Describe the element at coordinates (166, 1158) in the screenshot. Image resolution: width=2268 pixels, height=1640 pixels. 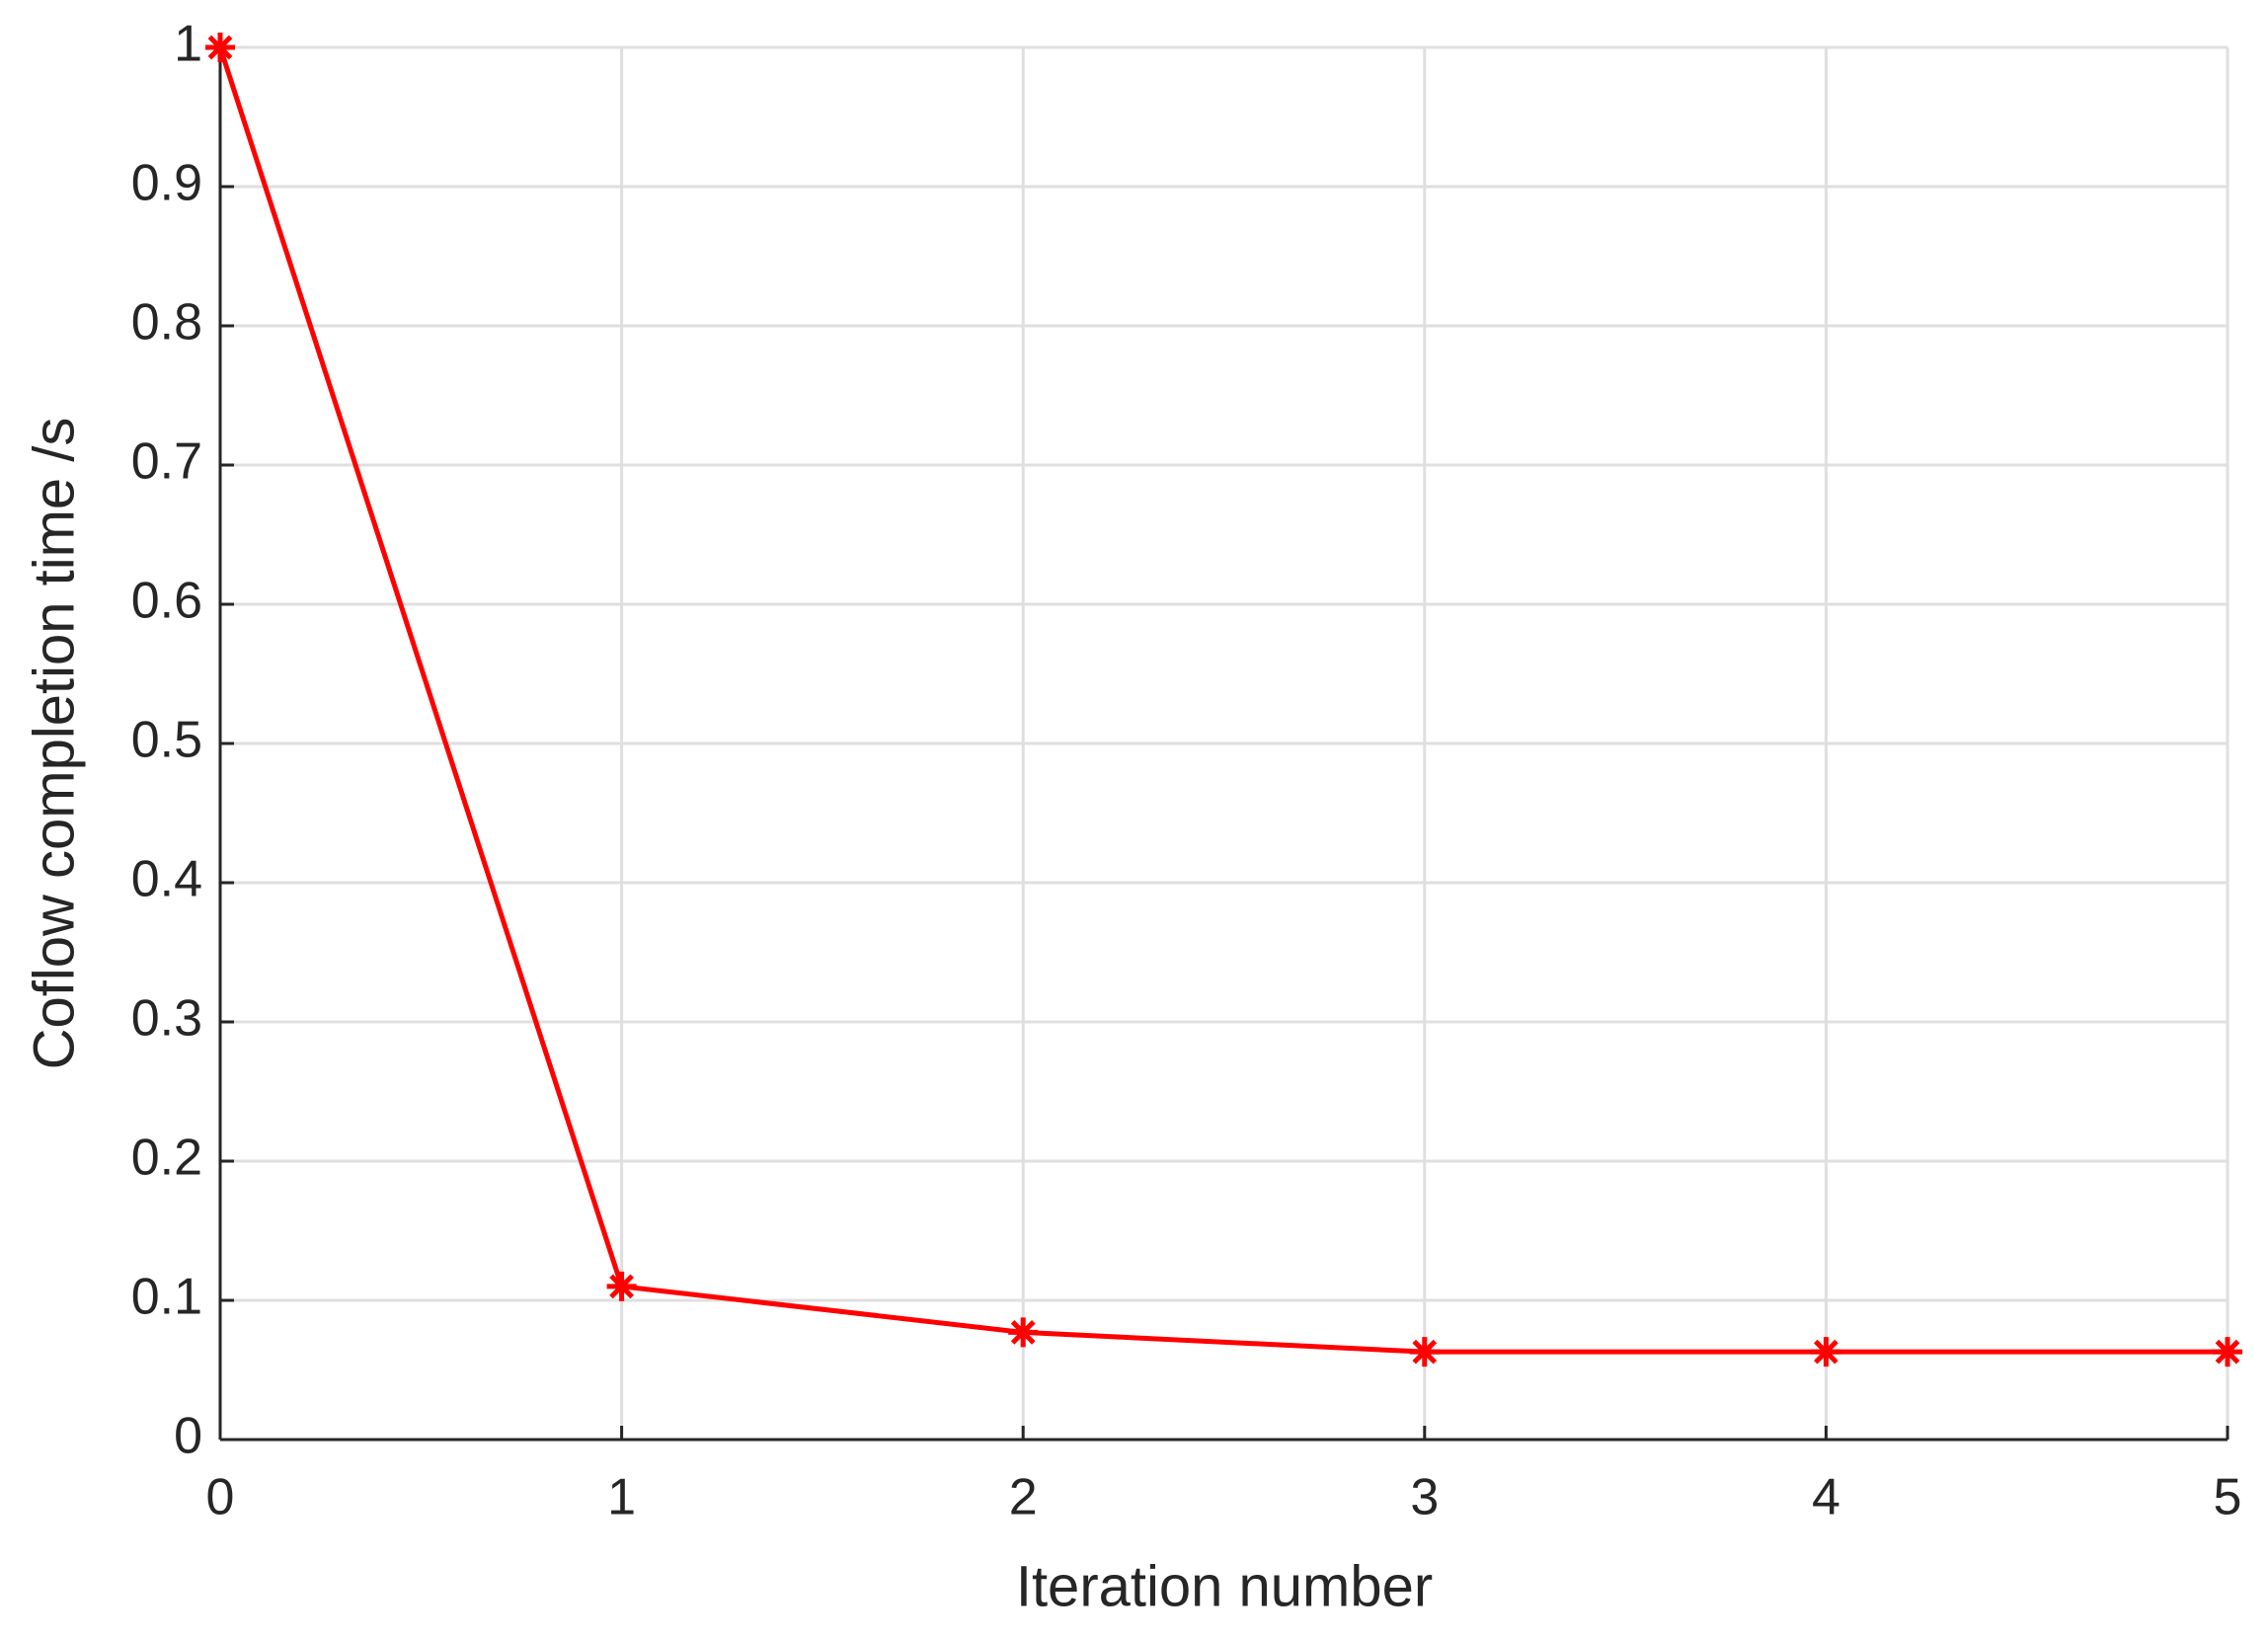
I see `y-tick-label: 0.2` at that location.